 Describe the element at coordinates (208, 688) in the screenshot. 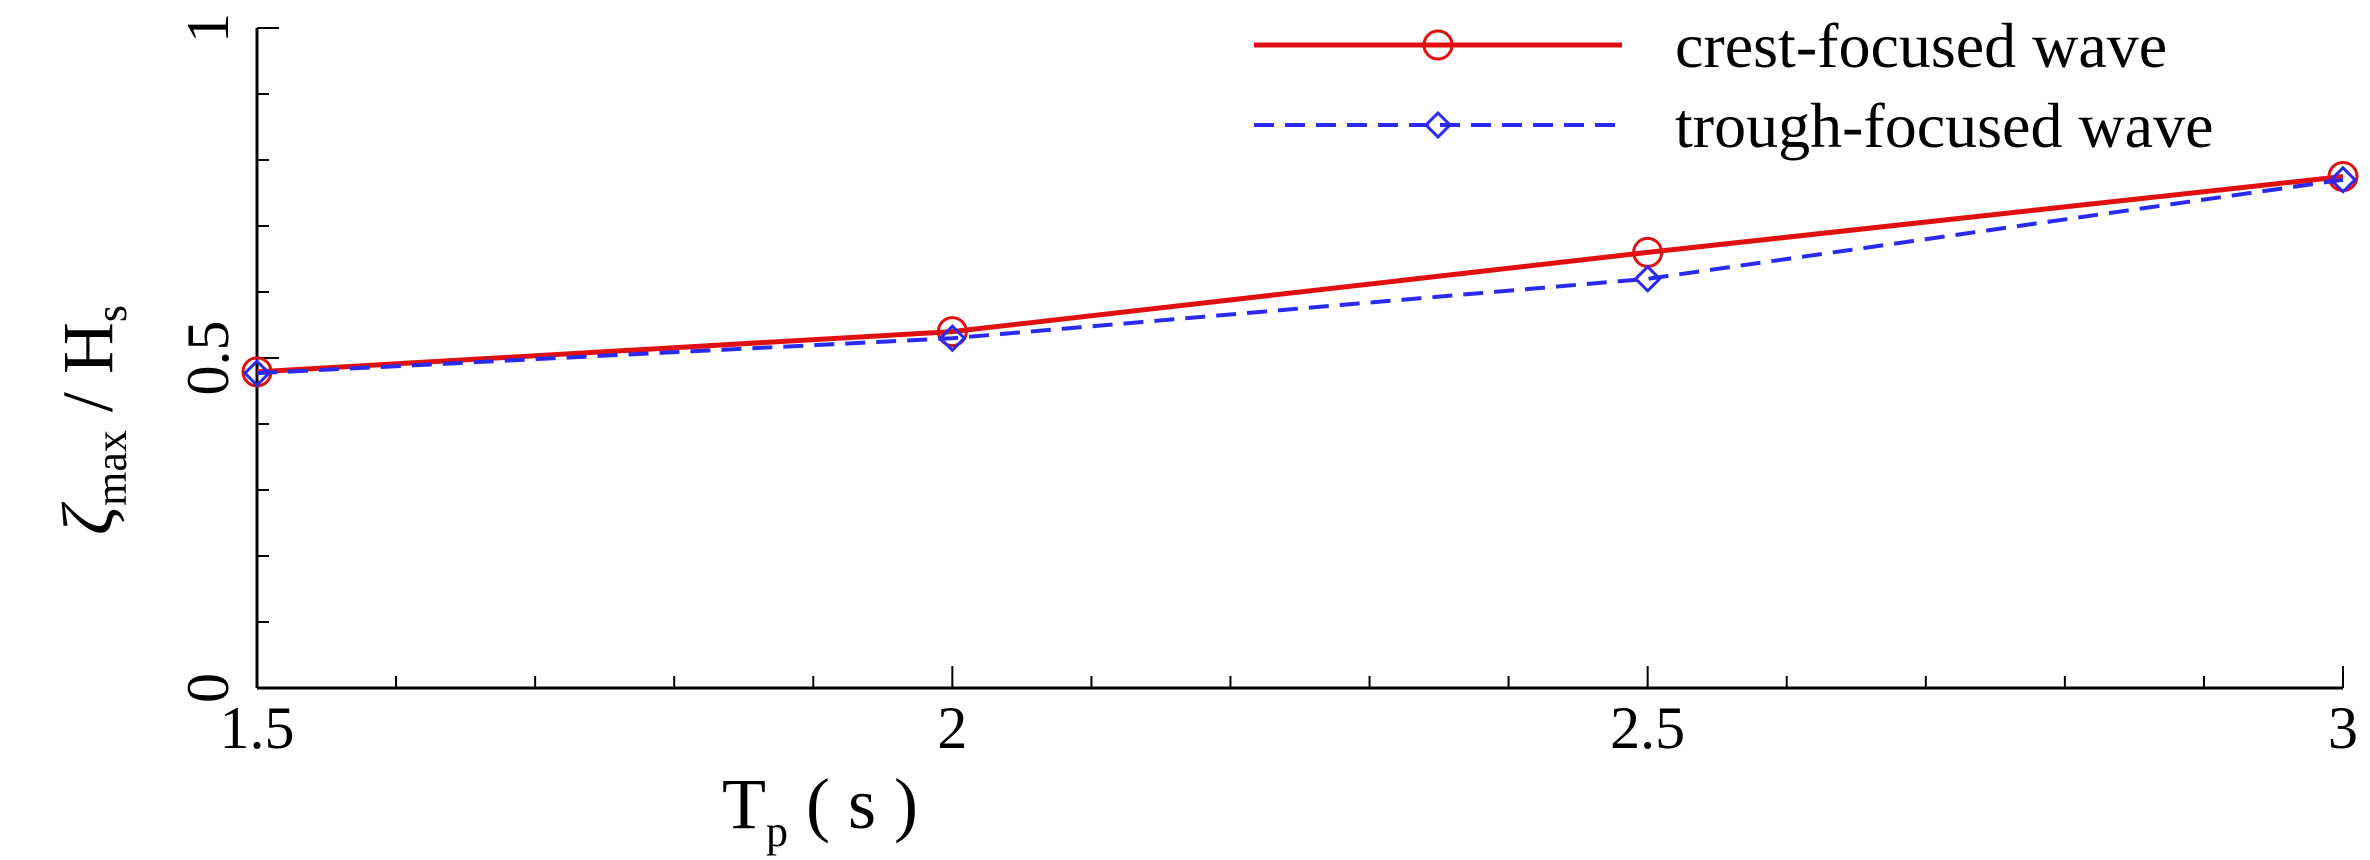

I see `y-tick-label: 0` at that location.